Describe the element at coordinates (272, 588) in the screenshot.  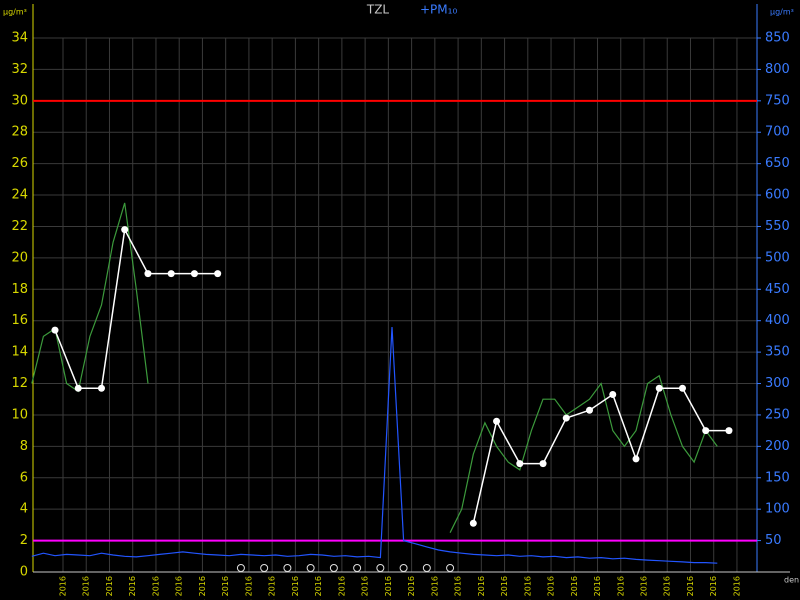
I see `x-tick-label: 29.5. 2016` at that location.